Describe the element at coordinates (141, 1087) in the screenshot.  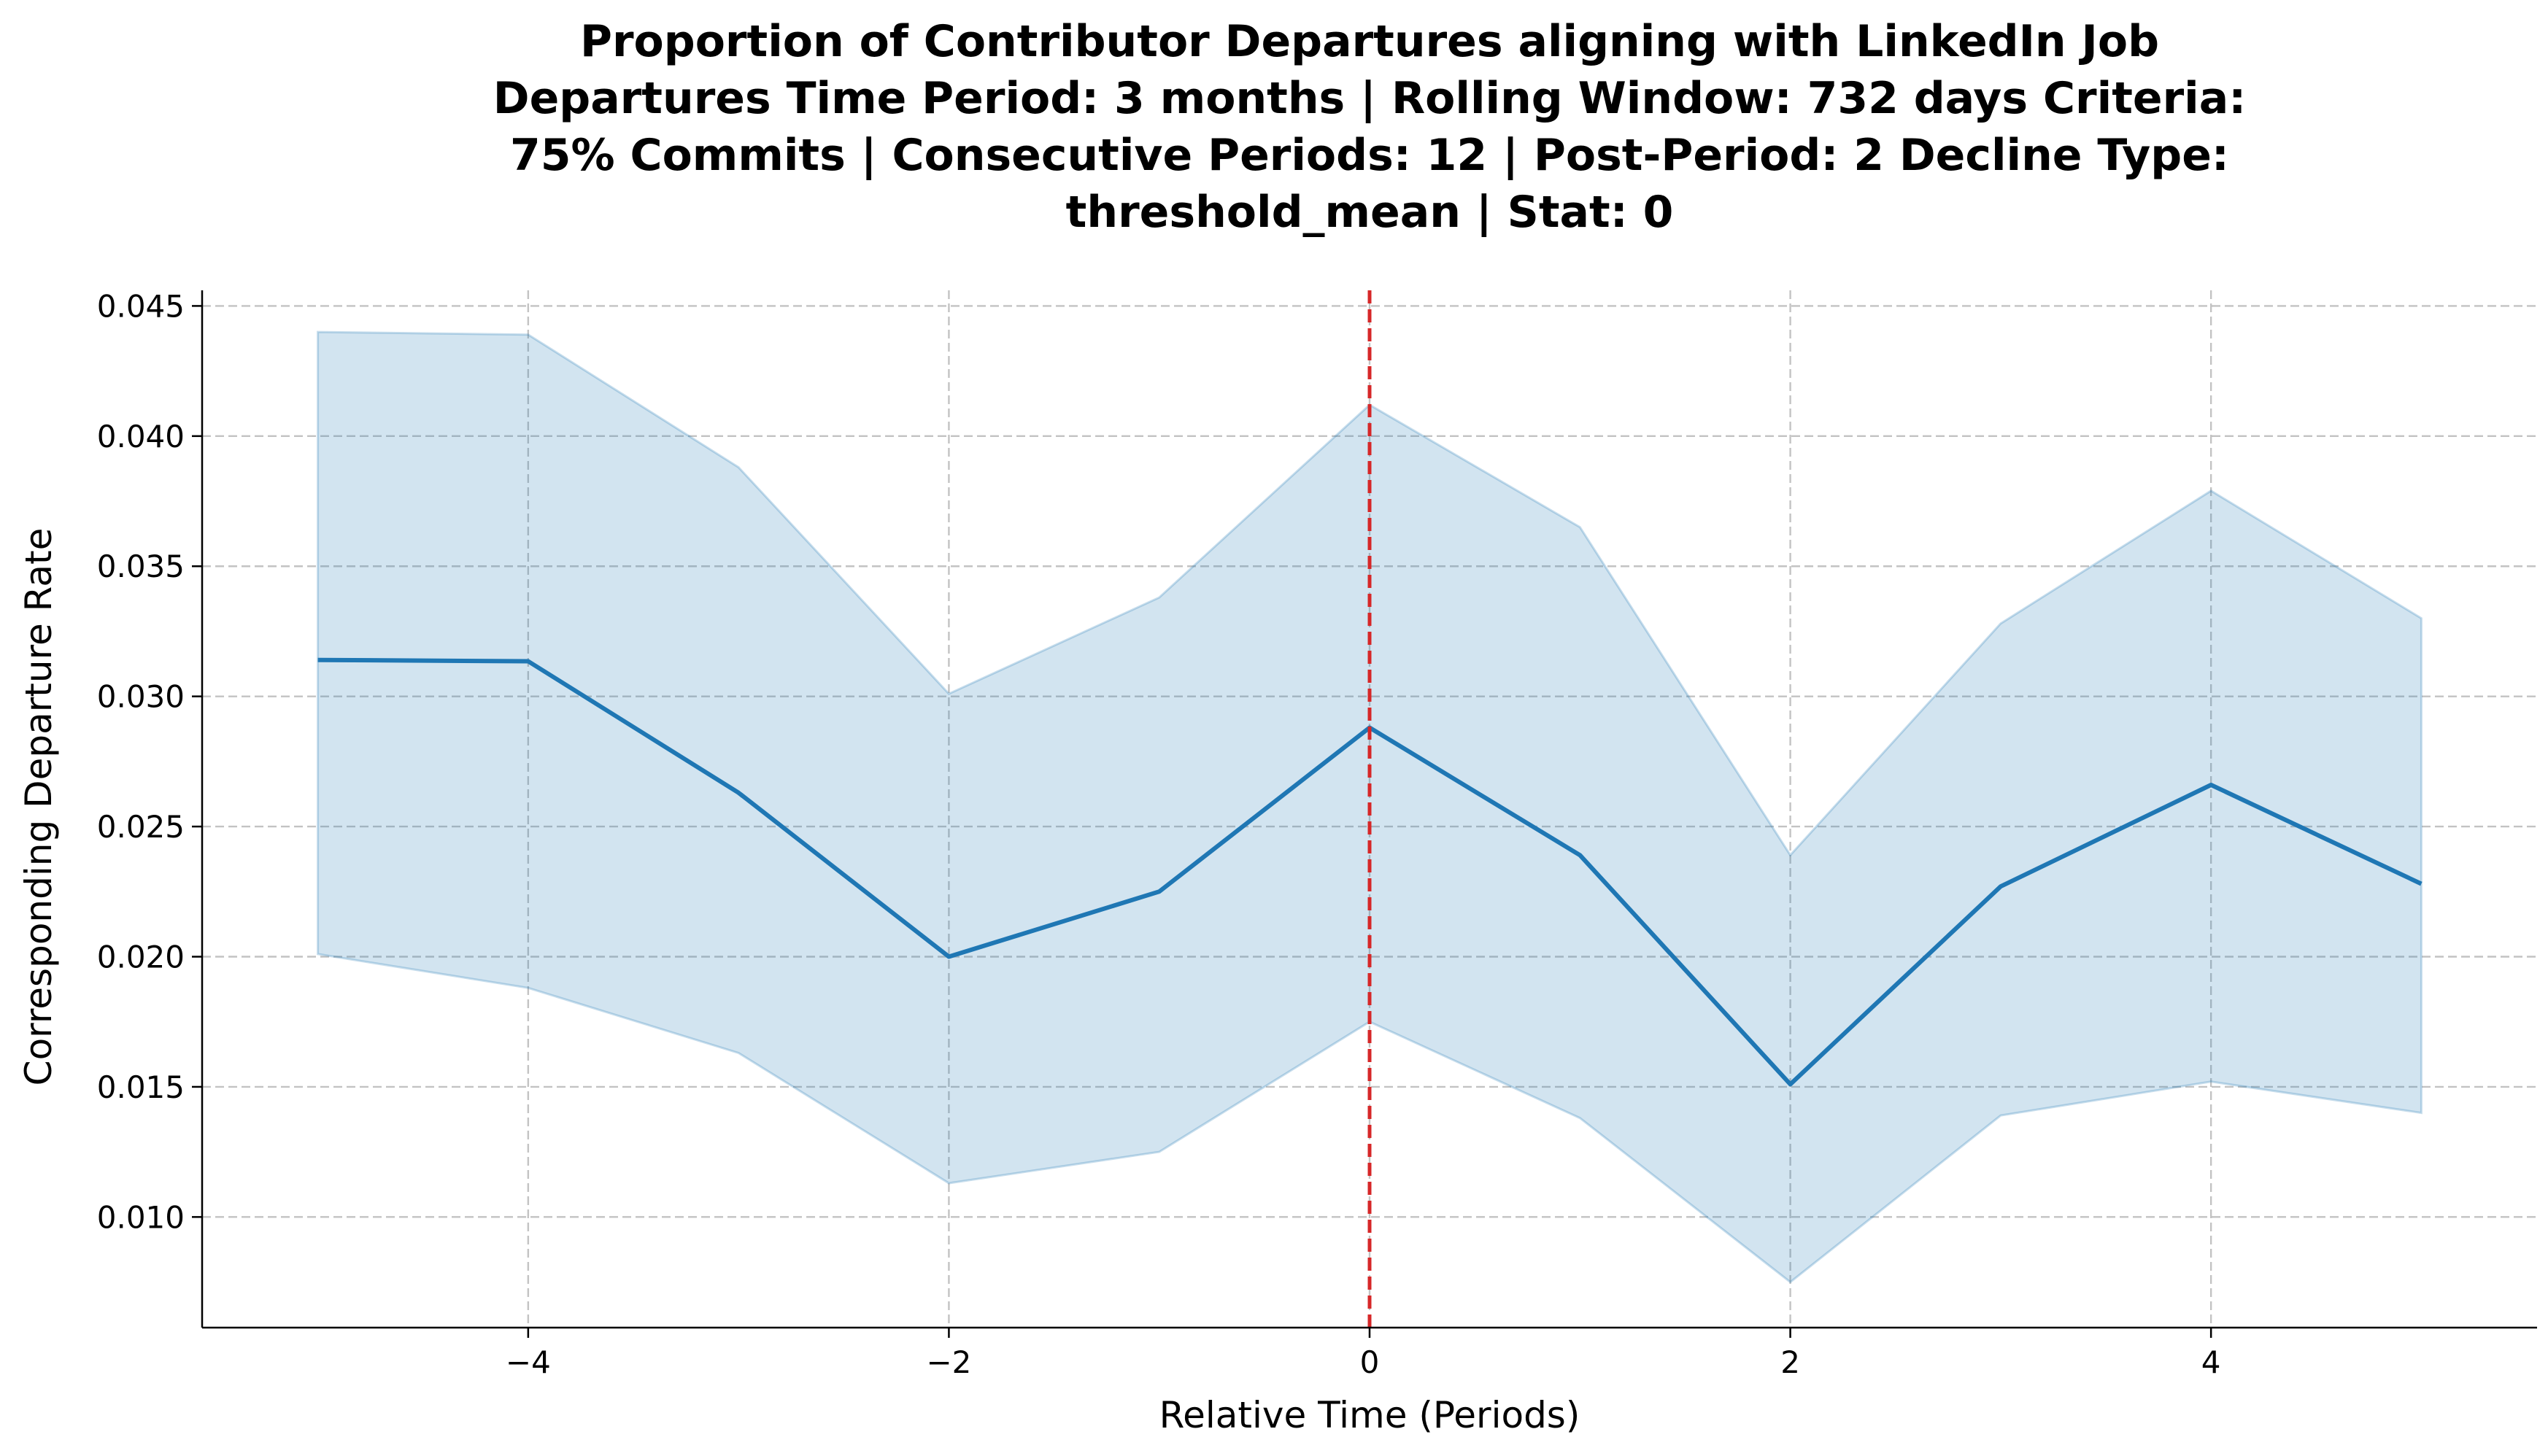
I see `y-tick-label-1: 0.015` at that location.